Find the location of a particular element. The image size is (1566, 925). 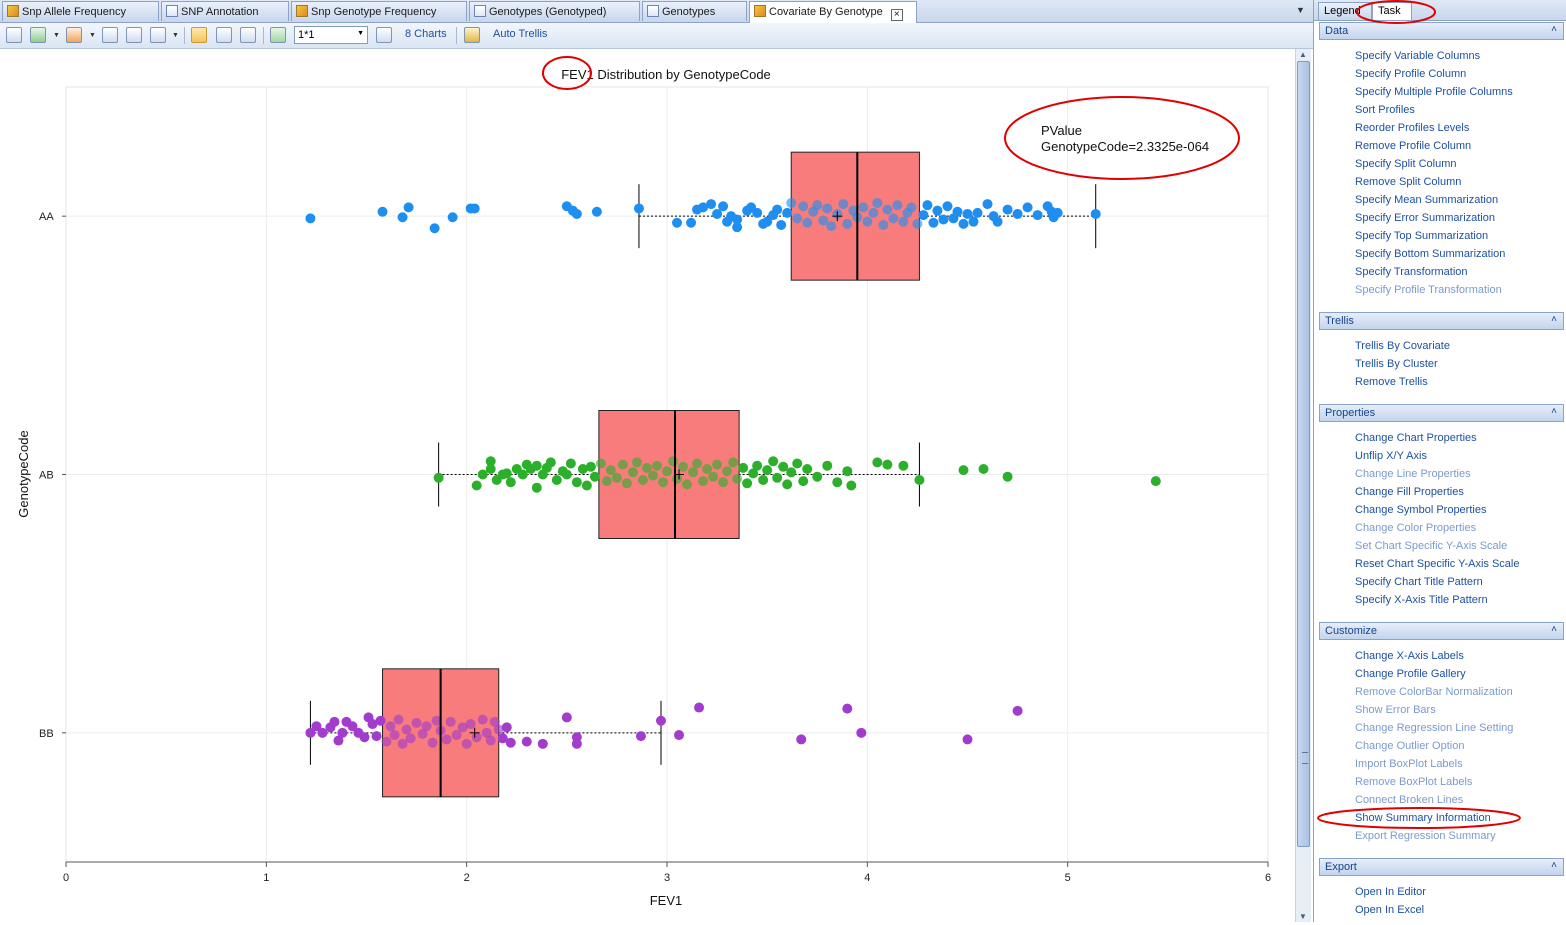

section-header: Trellis ˄ is located at coordinates (1441, 321).